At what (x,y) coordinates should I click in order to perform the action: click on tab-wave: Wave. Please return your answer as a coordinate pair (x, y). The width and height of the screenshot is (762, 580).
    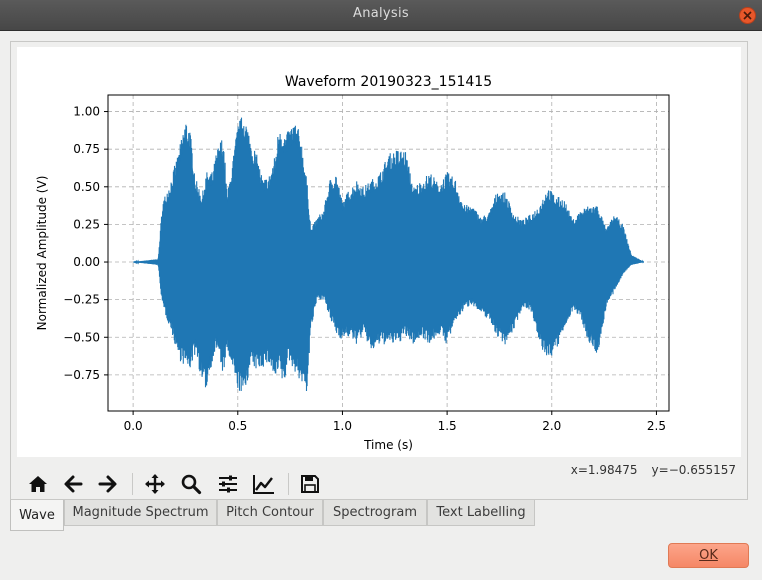
    Looking at the image, I should click on (37, 515).